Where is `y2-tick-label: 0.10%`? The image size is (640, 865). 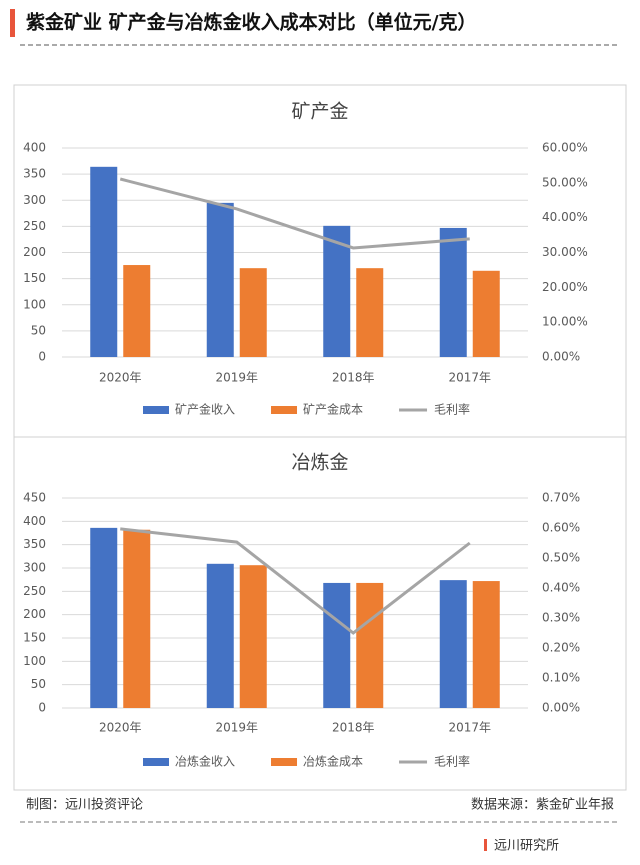 y2-tick-label: 0.10% is located at coordinates (561, 678).